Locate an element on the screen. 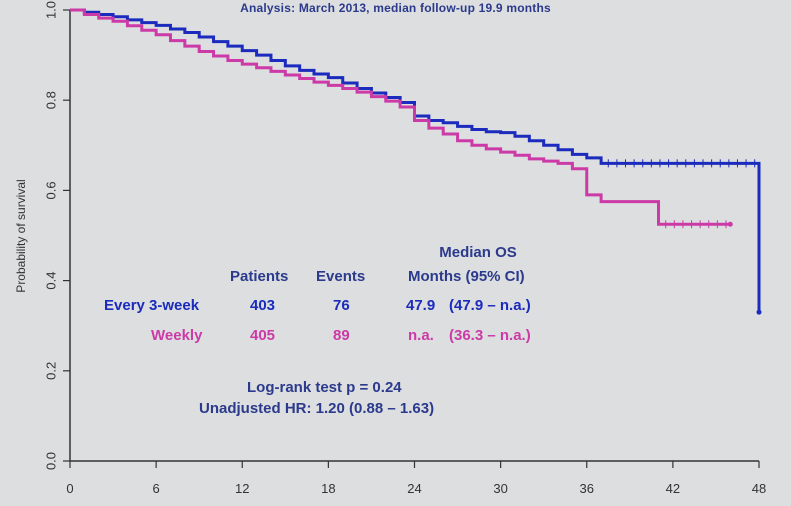 This screenshot has height=506, width=791. row-events-every-3-week: 76 is located at coordinates (341, 305).